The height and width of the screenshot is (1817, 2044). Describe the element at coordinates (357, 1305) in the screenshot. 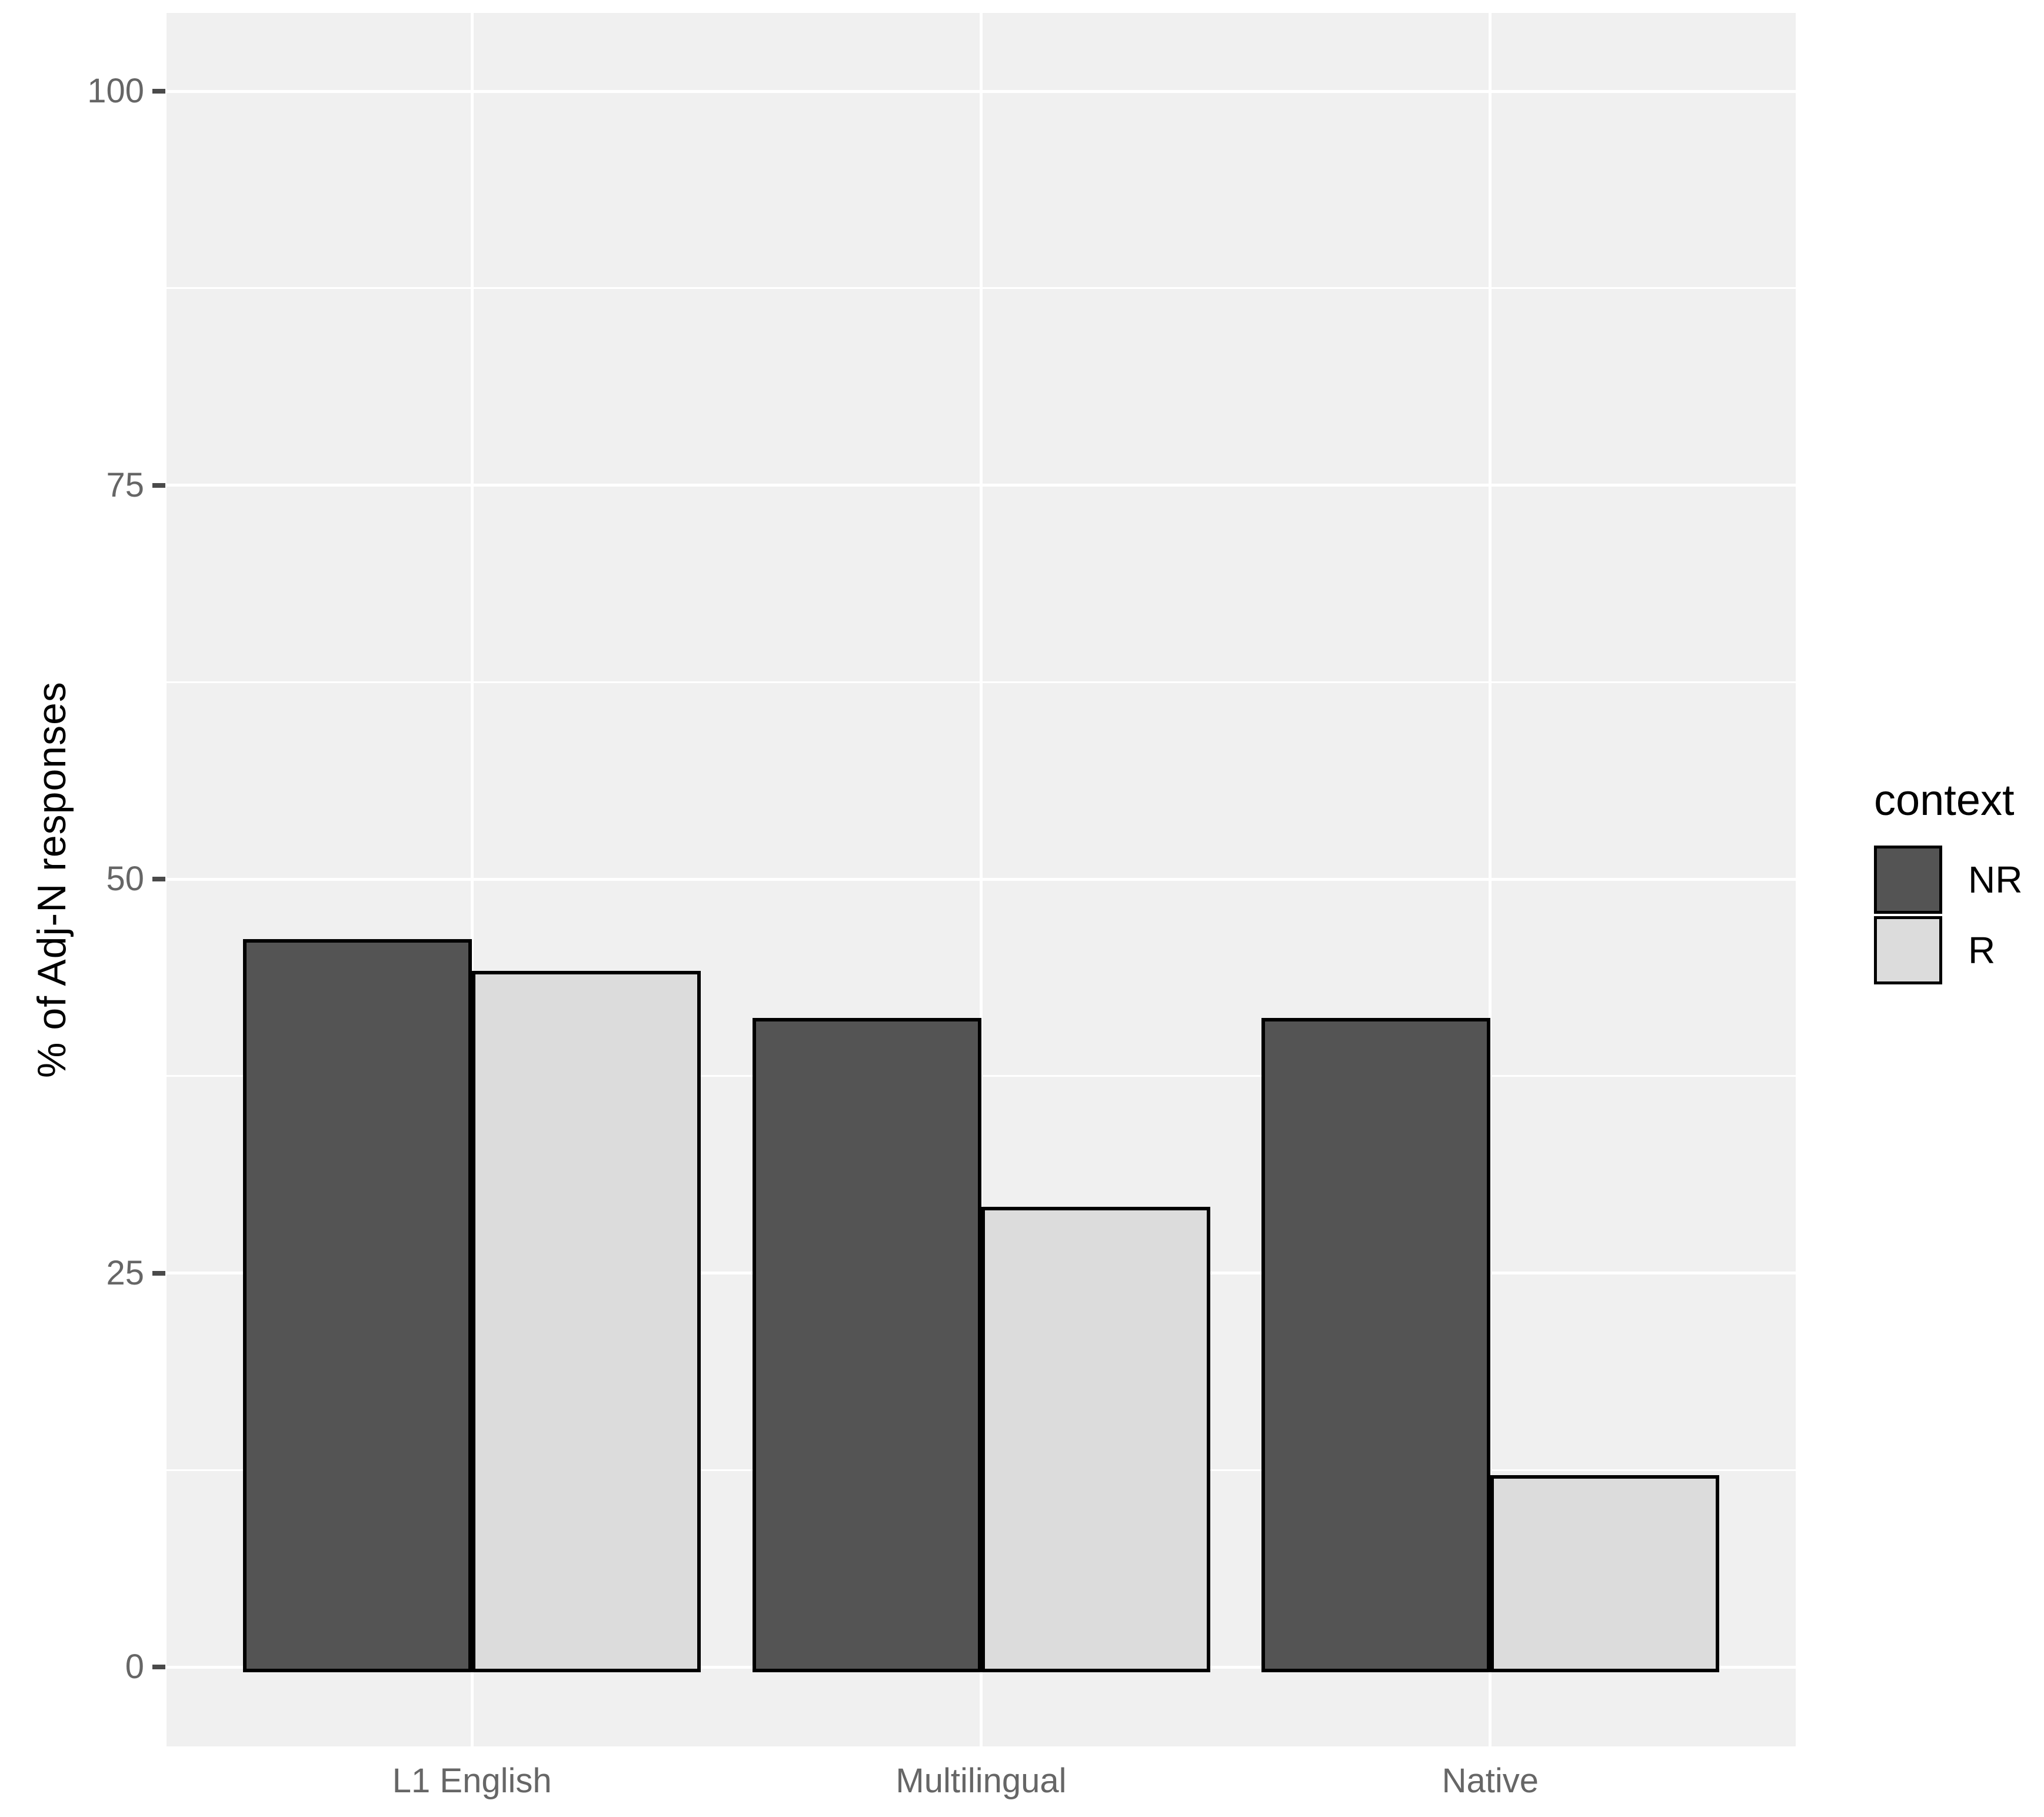

I see `bar-nr-l1-english` at that location.